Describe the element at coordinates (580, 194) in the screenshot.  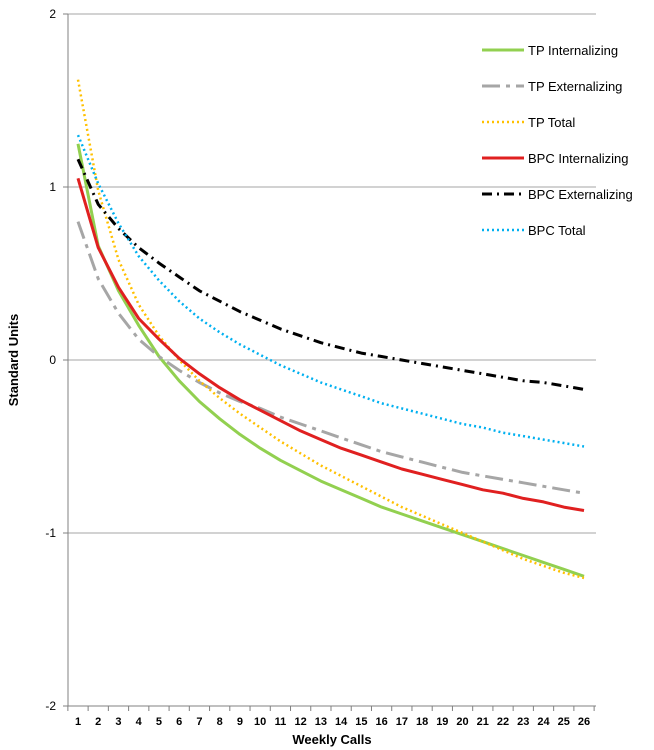
I see `legend-label: BPC Externalizing` at that location.